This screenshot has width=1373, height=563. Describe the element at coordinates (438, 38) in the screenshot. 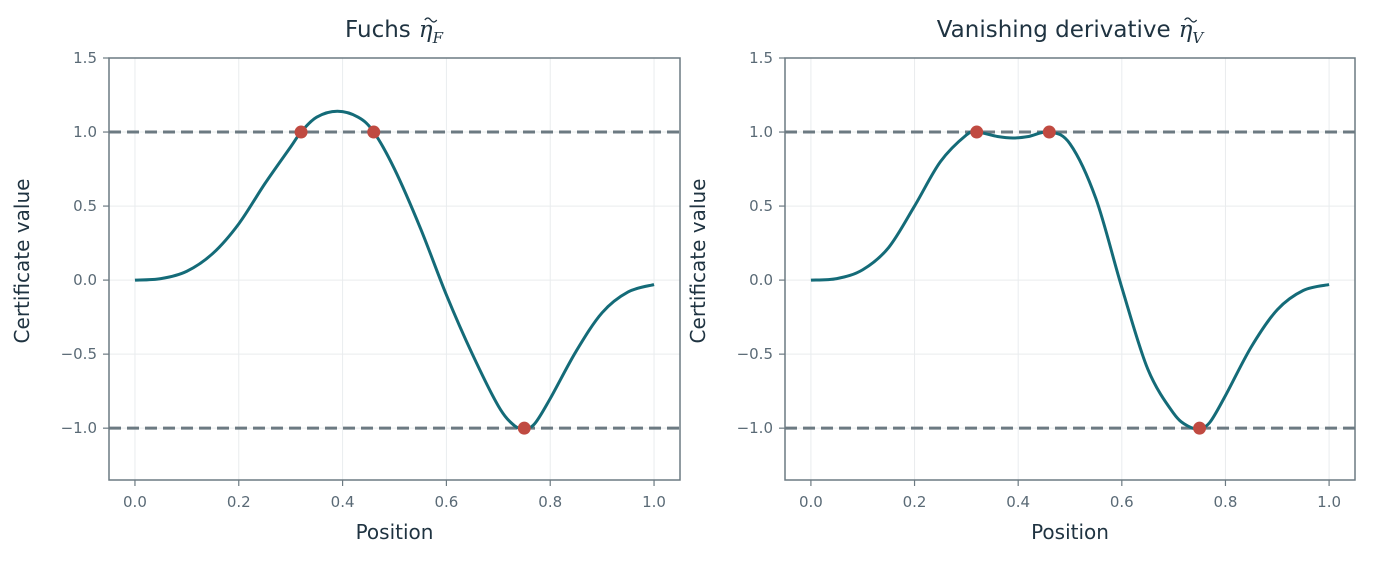

I see `chart-title-subscript: F` at that location.